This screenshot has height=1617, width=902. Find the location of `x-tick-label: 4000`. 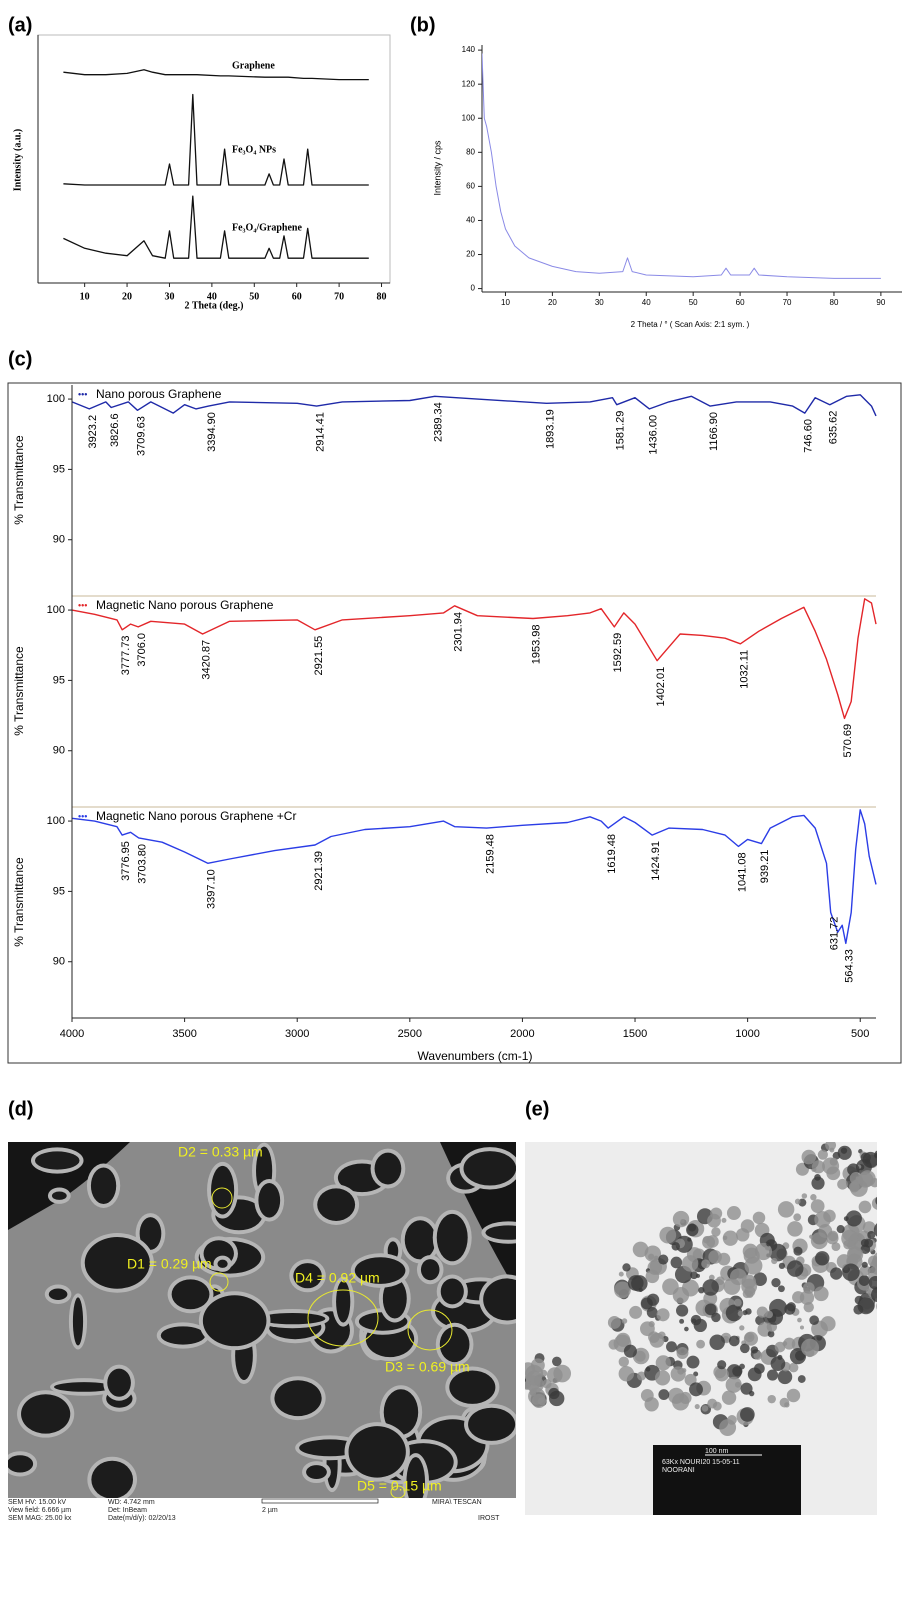

x-tick-label: 4000 is located at coordinates (72, 1034).